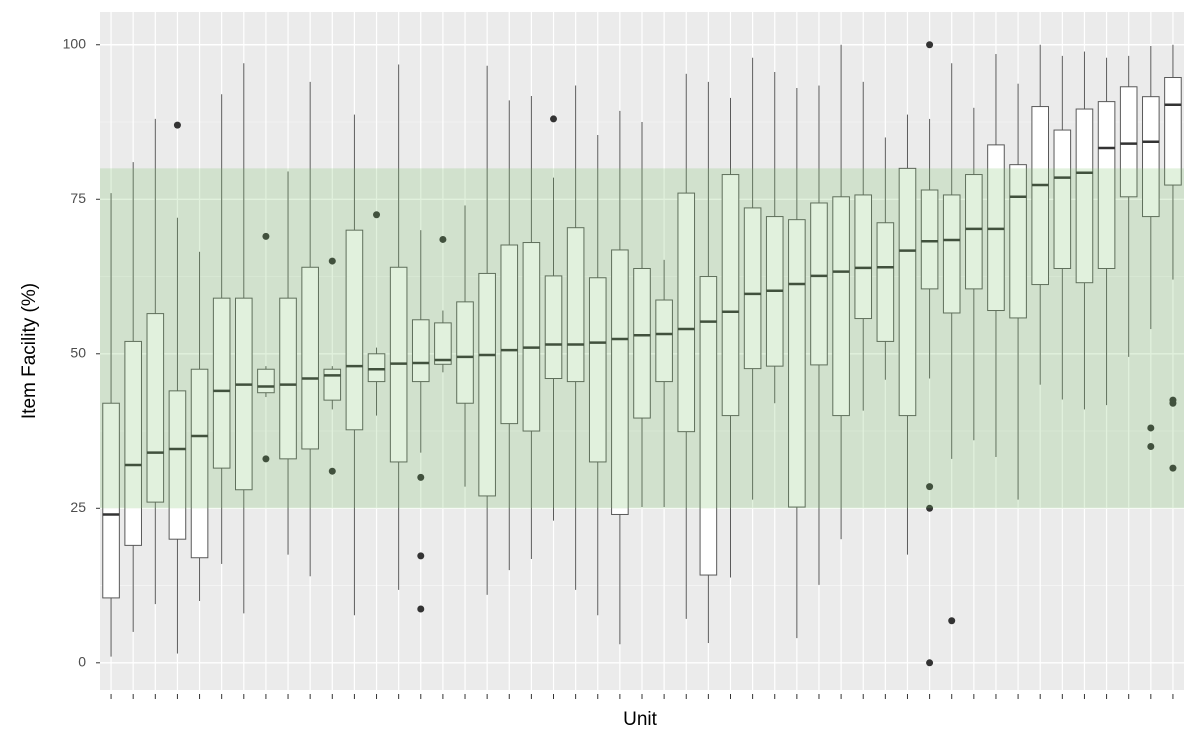  What do you see at coordinates (82, 662) in the screenshot?
I see `y-tick-label: 0` at bounding box center [82, 662].